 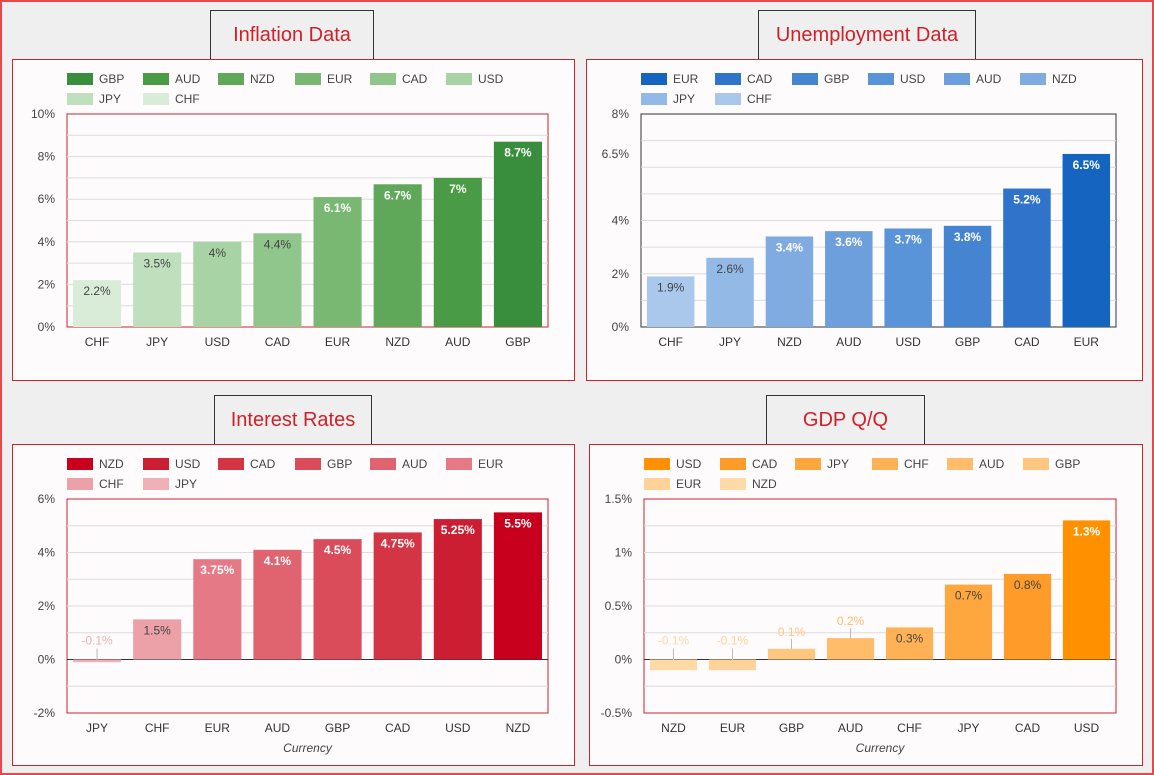 I want to click on legend-label: CHF, so click(x=759, y=99).